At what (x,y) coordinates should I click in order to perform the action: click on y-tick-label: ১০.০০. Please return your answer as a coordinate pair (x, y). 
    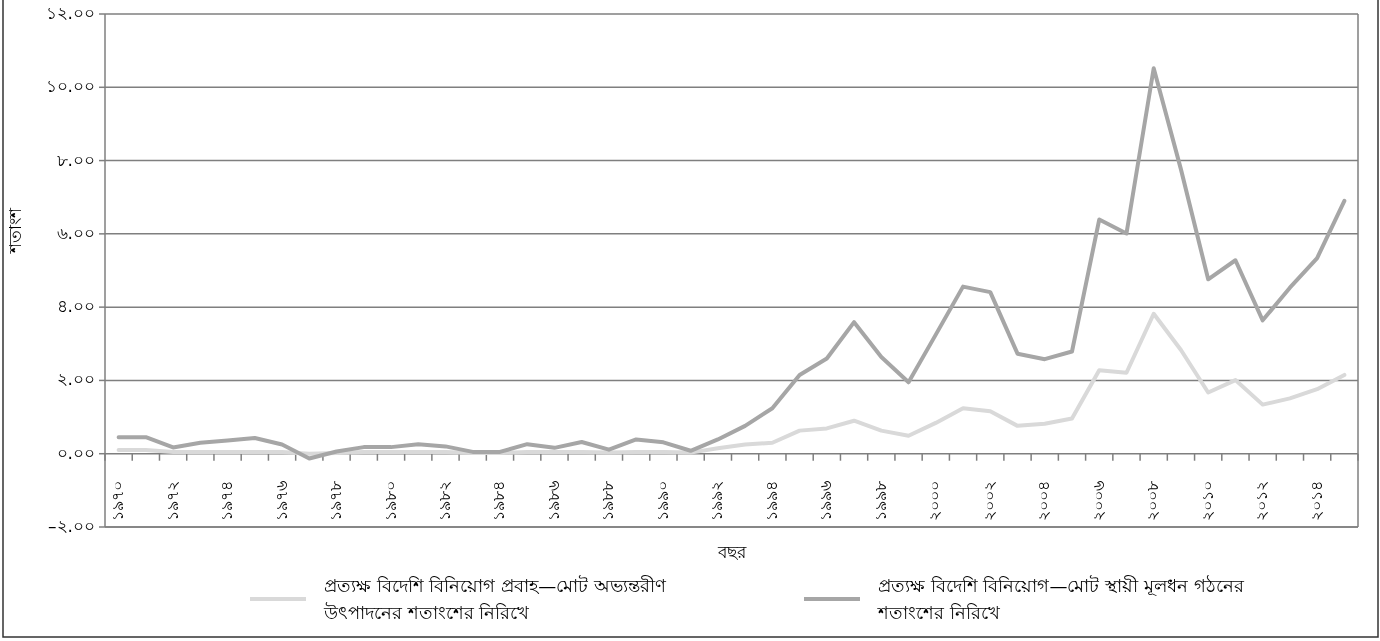
    Looking at the image, I should click on (70, 86).